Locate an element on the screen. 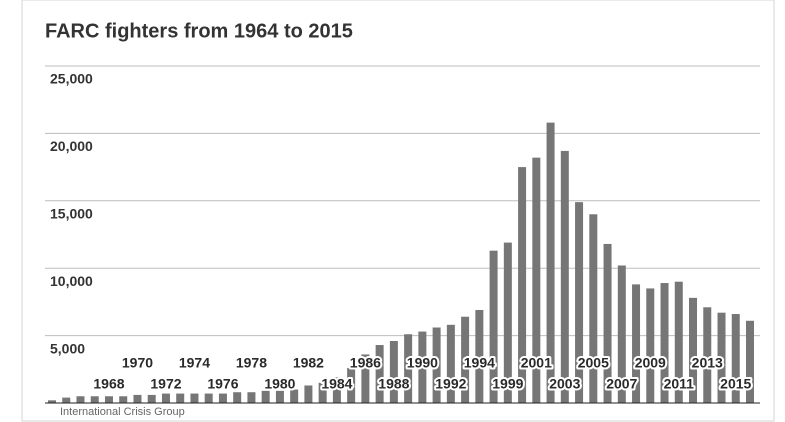 The image size is (785, 422). x-tick-label: 2013 is located at coordinates (707, 363).